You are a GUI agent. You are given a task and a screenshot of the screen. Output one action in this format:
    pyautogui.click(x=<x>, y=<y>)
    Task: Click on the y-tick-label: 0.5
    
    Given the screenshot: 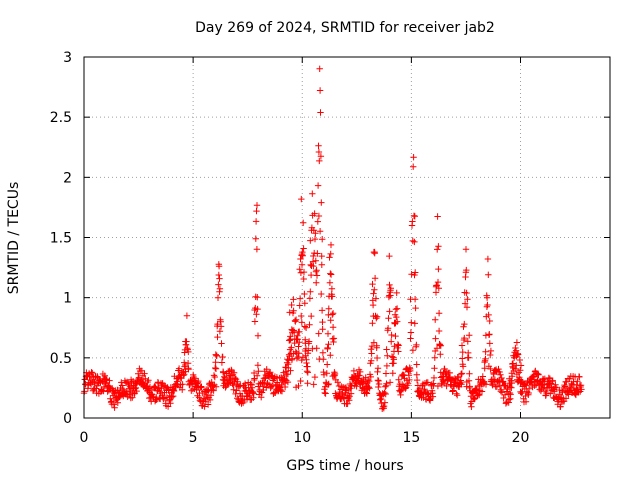 What is the action you would take?
    pyautogui.click(x=61, y=359)
    